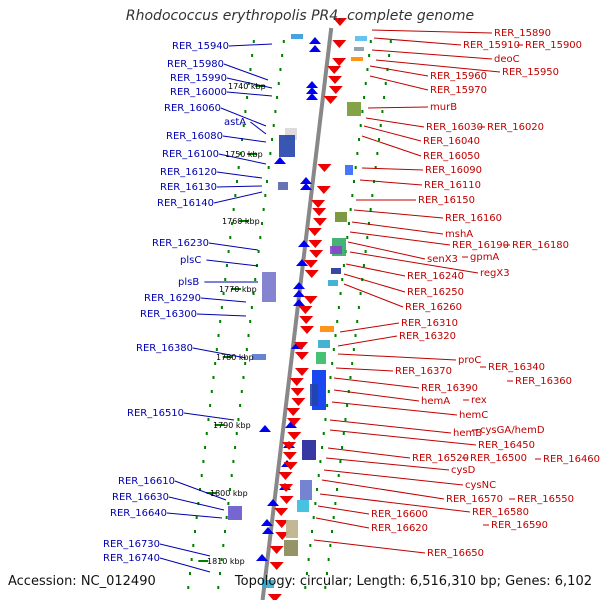 This screenshot has width=600, height=600. What do you see at coordinates (443, 107) in the screenshot?
I see `right-gene-label: murB` at bounding box center [443, 107].